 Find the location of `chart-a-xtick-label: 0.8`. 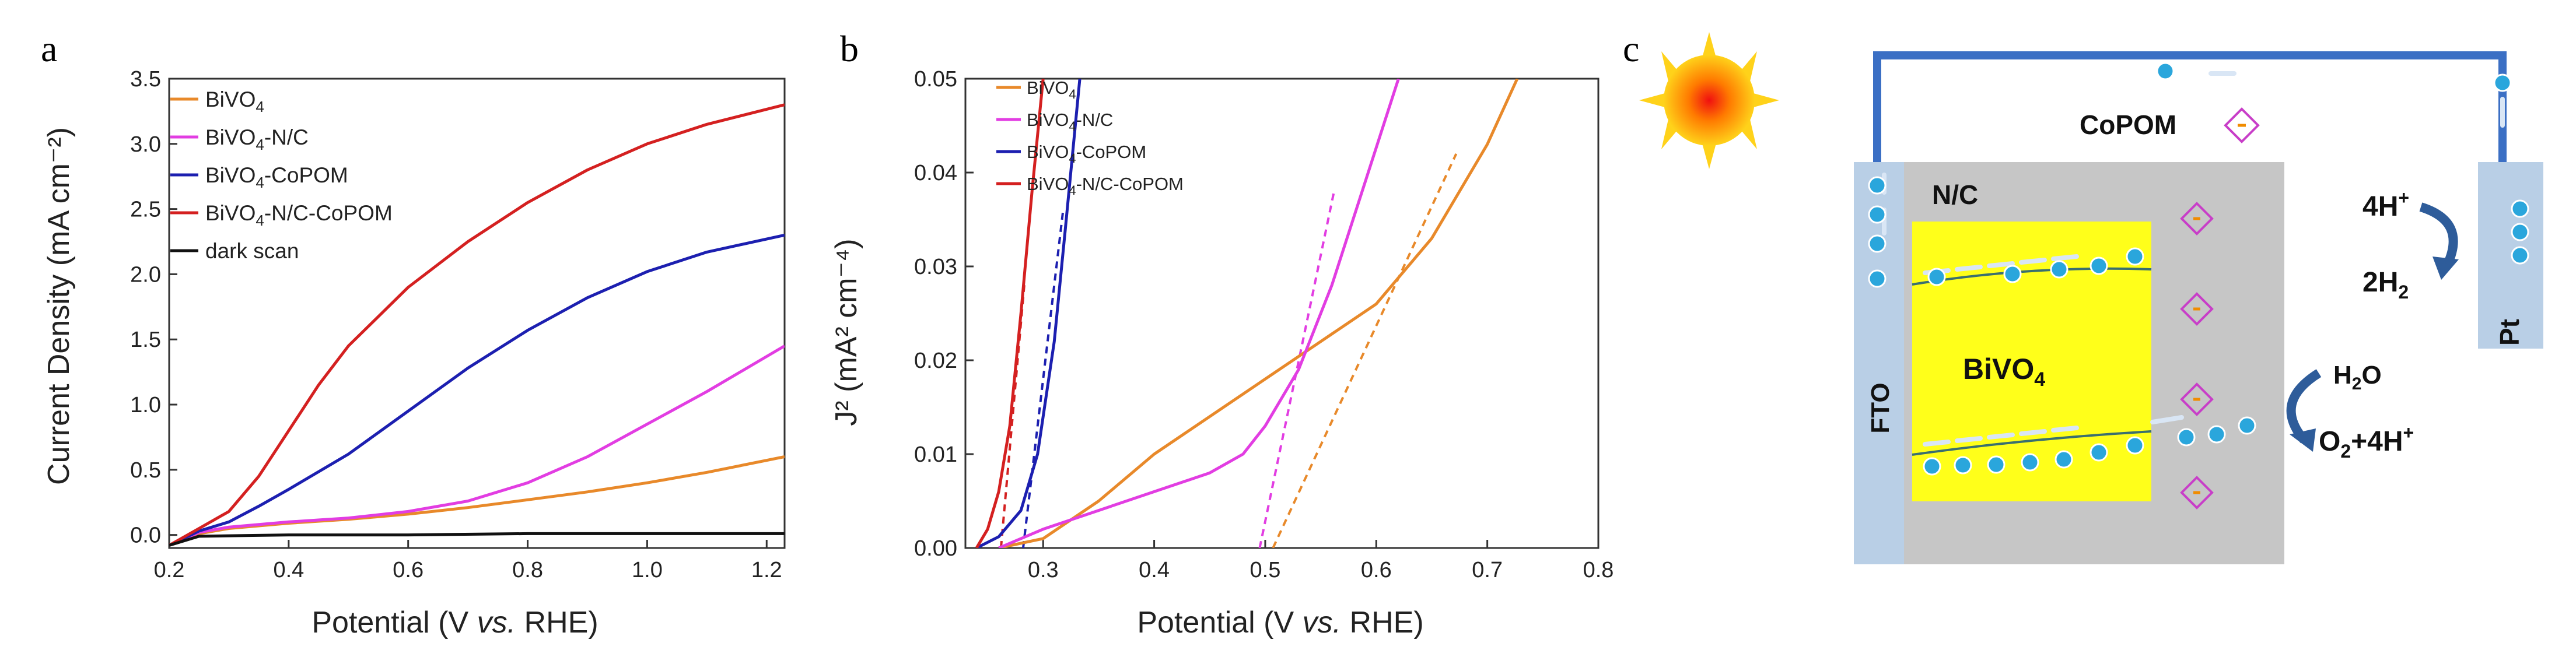

chart-a-xtick-label: 0.8 is located at coordinates (527, 570).